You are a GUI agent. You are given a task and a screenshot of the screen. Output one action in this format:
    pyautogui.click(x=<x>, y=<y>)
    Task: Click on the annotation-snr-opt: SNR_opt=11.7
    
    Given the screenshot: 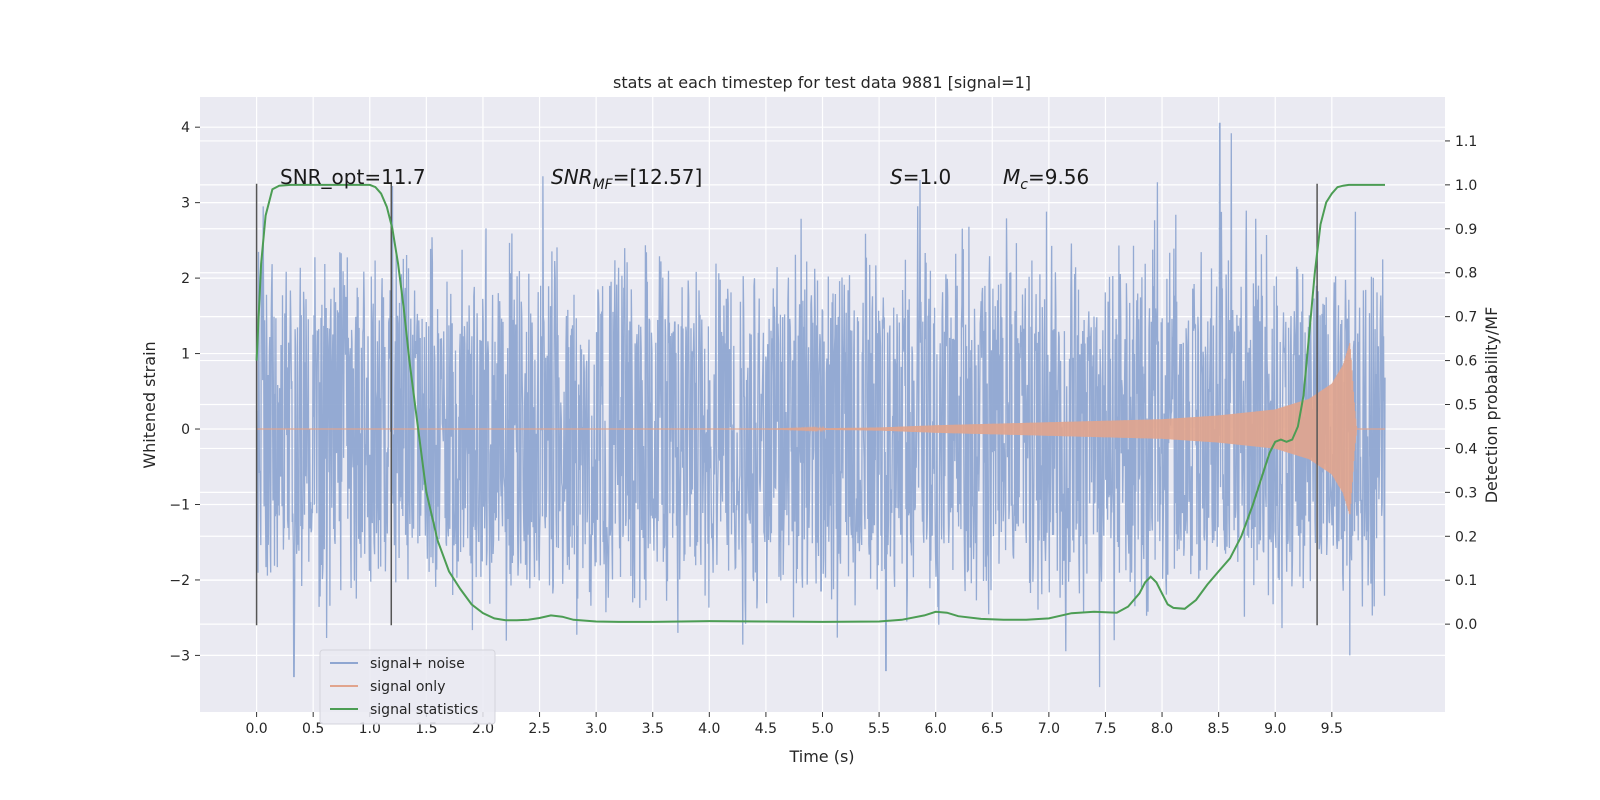 What is the action you would take?
    pyautogui.click(x=353, y=177)
    